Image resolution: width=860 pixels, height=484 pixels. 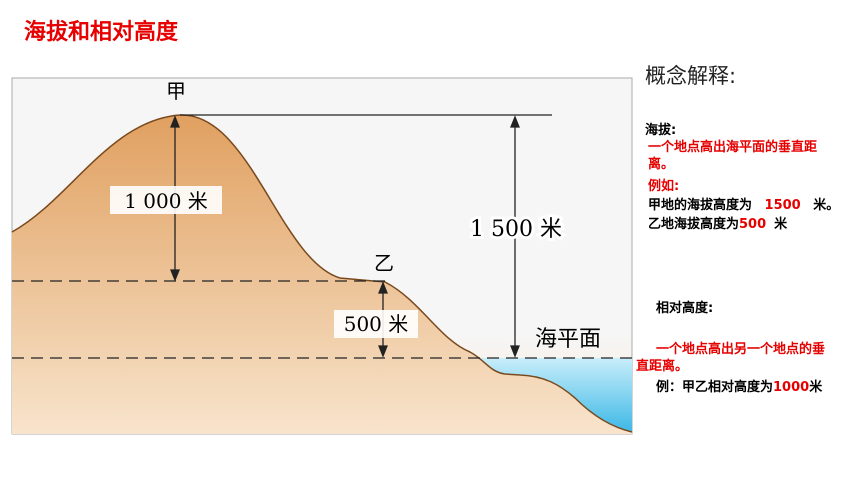 What do you see at coordinates (376, 324) in the screenshot?
I see `saddle-relative: 500 米` at bounding box center [376, 324].